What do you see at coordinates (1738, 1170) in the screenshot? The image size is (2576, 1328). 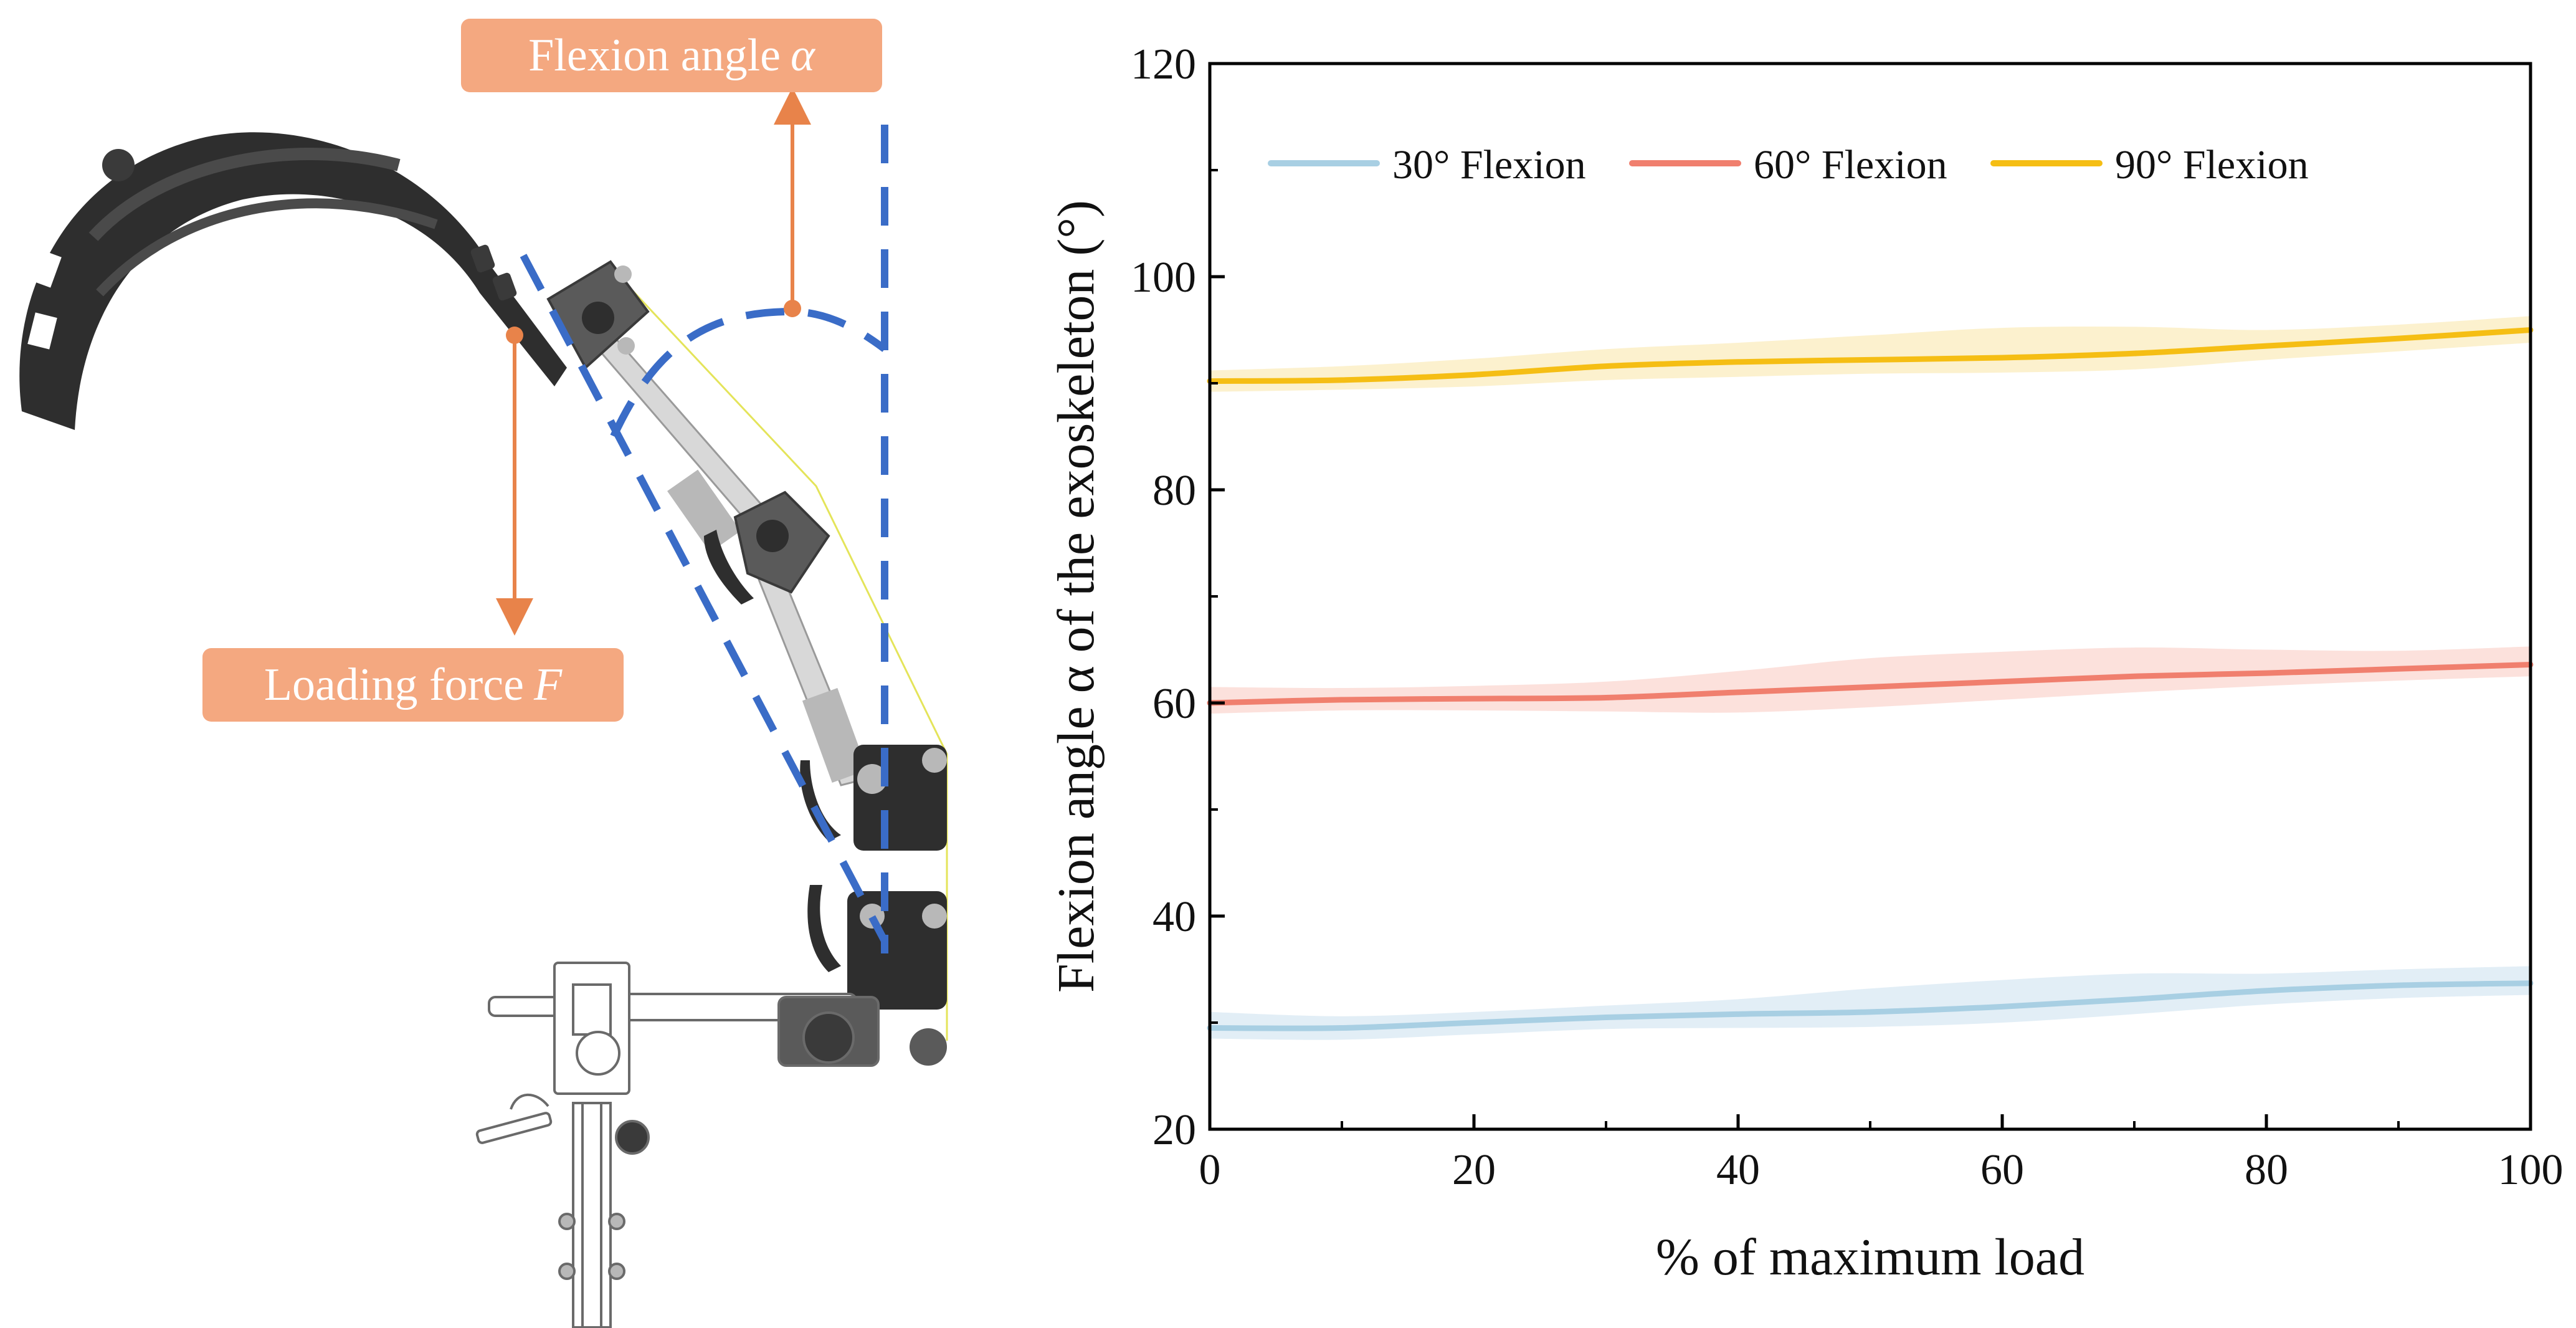 I see `x-tick-label: 40` at bounding box center [1738, 1170].